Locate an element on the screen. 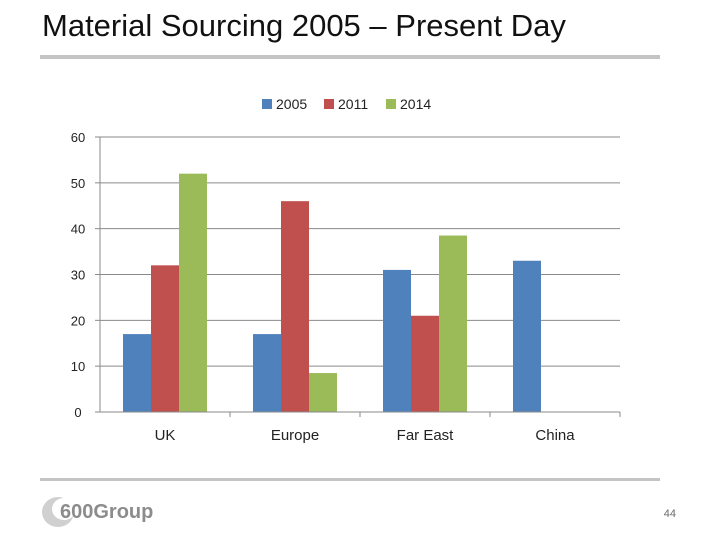  footer-divider is located at coordinates (350, 479).